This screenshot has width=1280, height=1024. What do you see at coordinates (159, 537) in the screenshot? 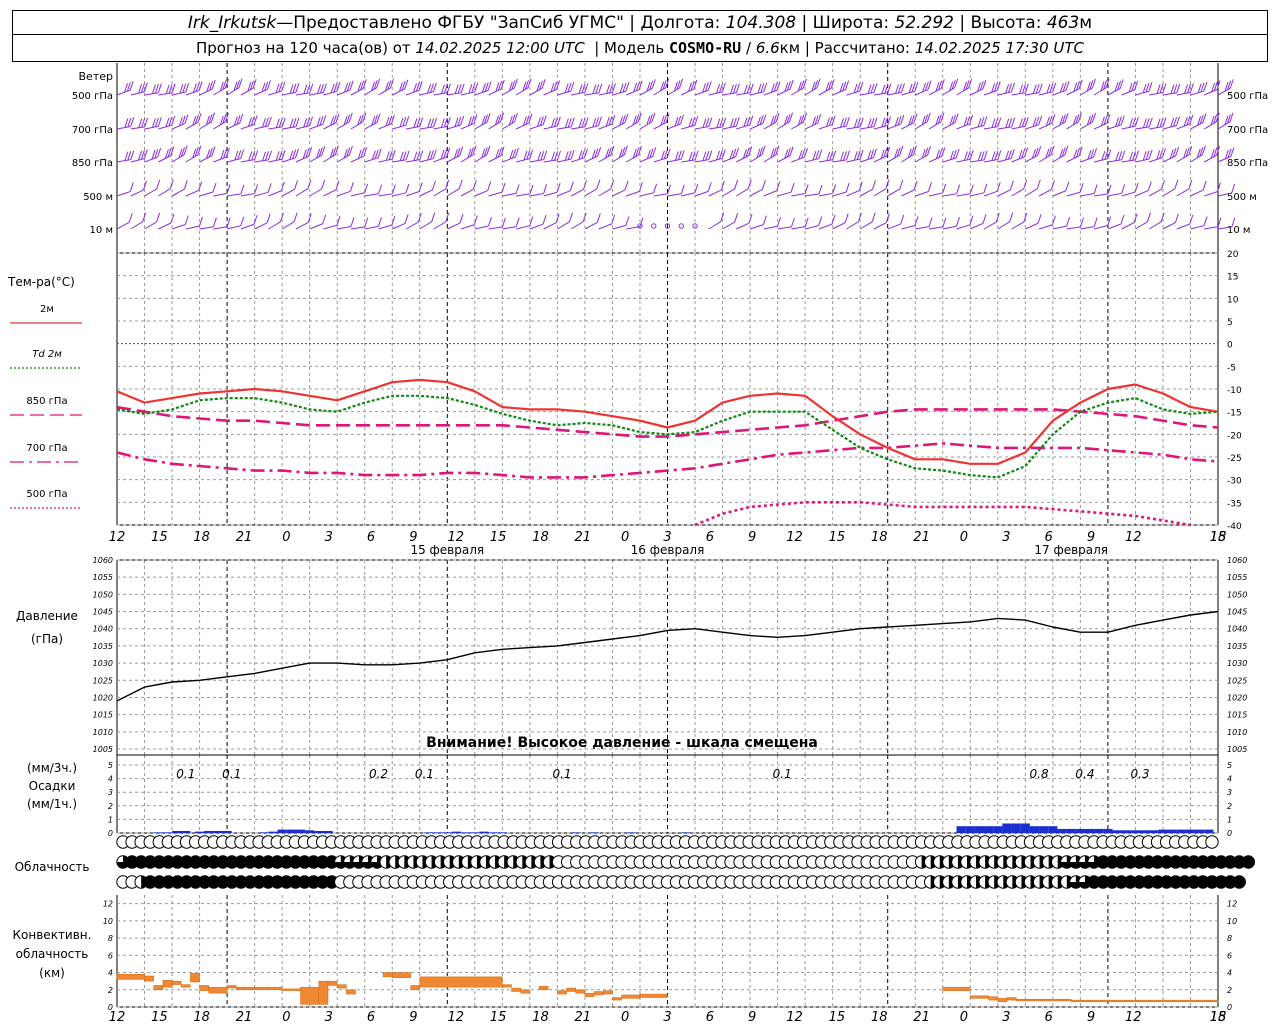
I see `time-tick-label: 15` at bounding box center [159, 537].